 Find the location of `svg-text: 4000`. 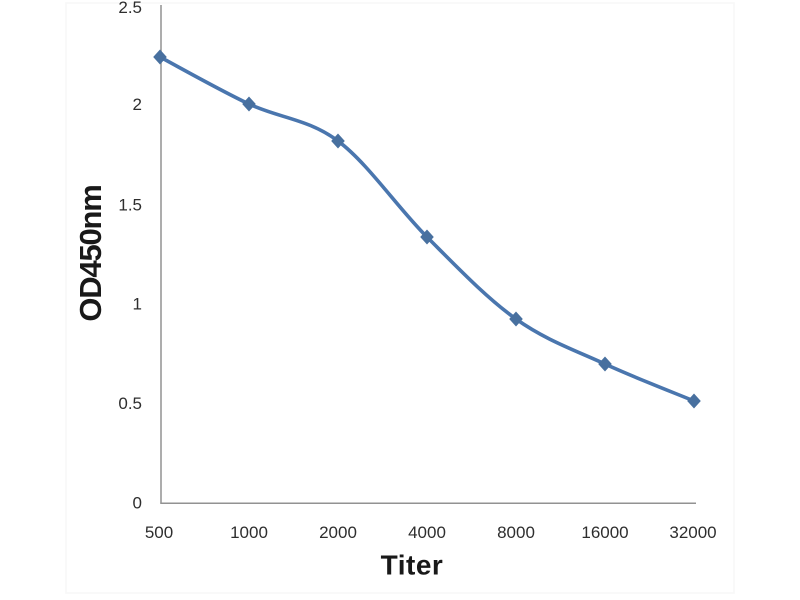

svg-text: 4000 is located at coordinates (427, 532).